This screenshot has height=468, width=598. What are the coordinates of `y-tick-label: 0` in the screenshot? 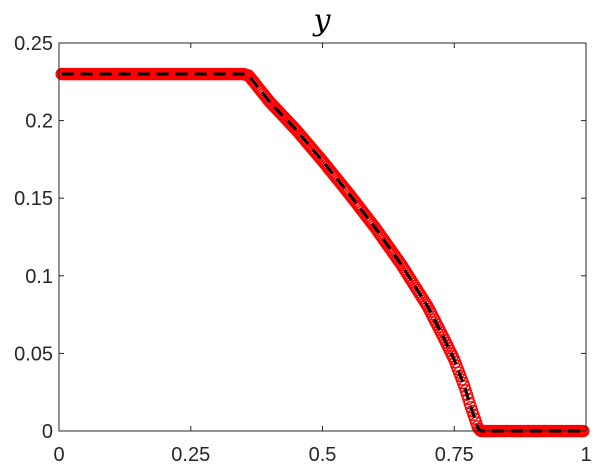 It's located at (47, 432).